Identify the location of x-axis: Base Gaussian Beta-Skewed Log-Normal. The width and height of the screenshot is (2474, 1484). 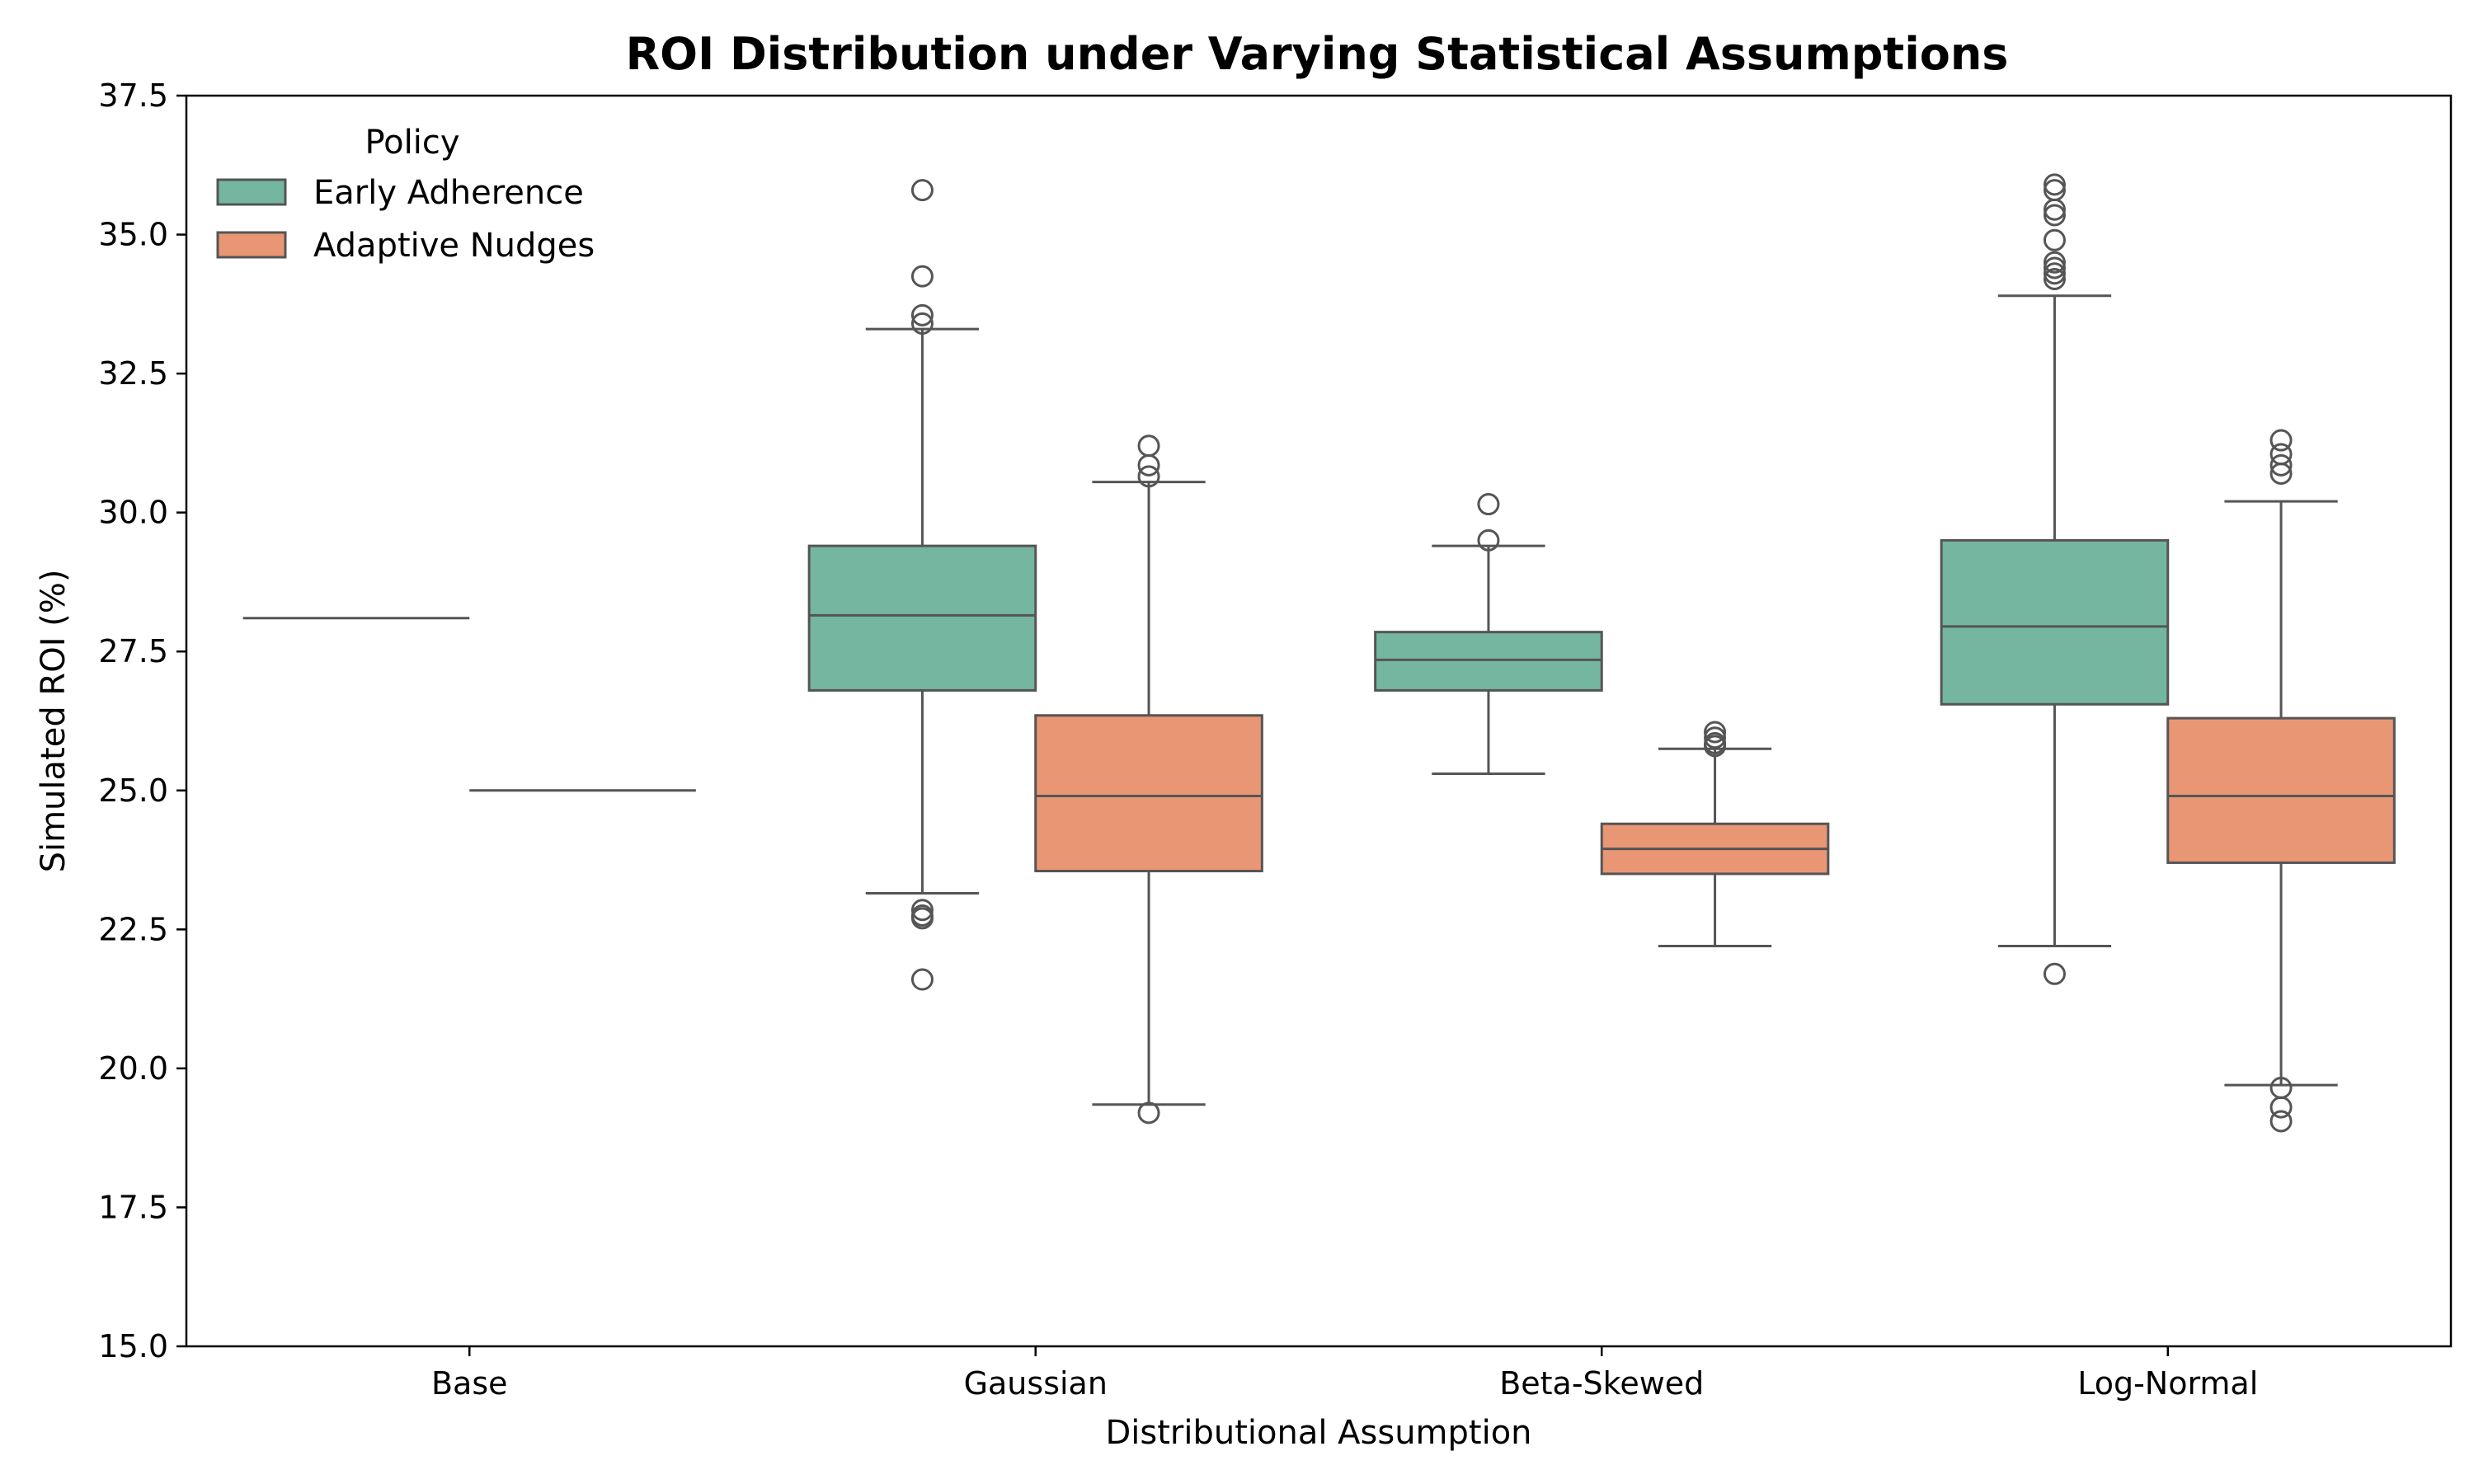
(1344, 1374).